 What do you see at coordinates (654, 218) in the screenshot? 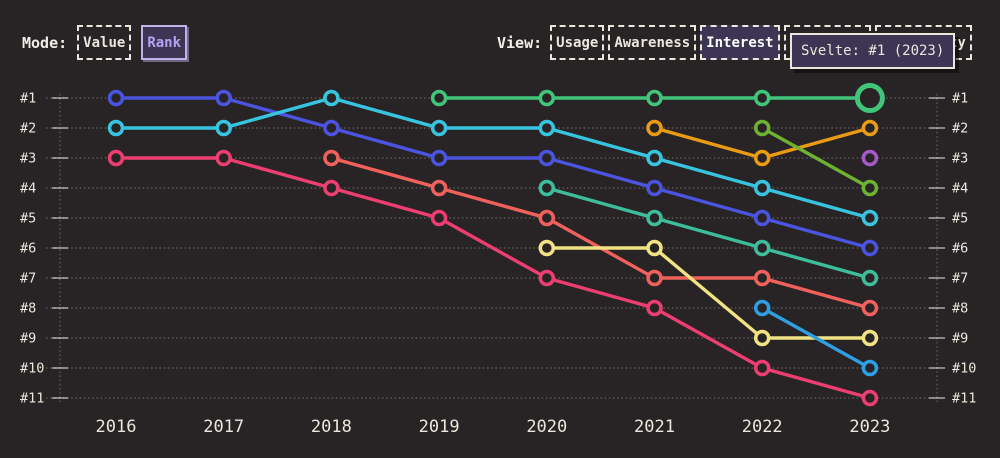
I see `marker-teal-2021` at bounding box center [654, 218].